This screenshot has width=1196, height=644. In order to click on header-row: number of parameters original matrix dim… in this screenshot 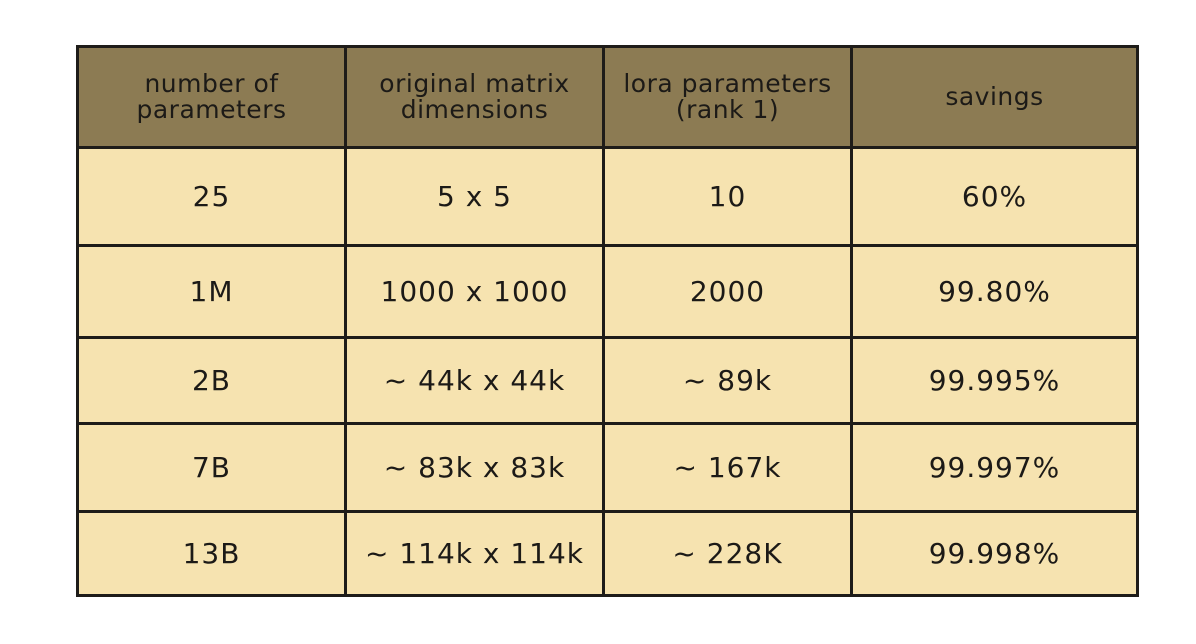, I will do `click(607, 97)`.